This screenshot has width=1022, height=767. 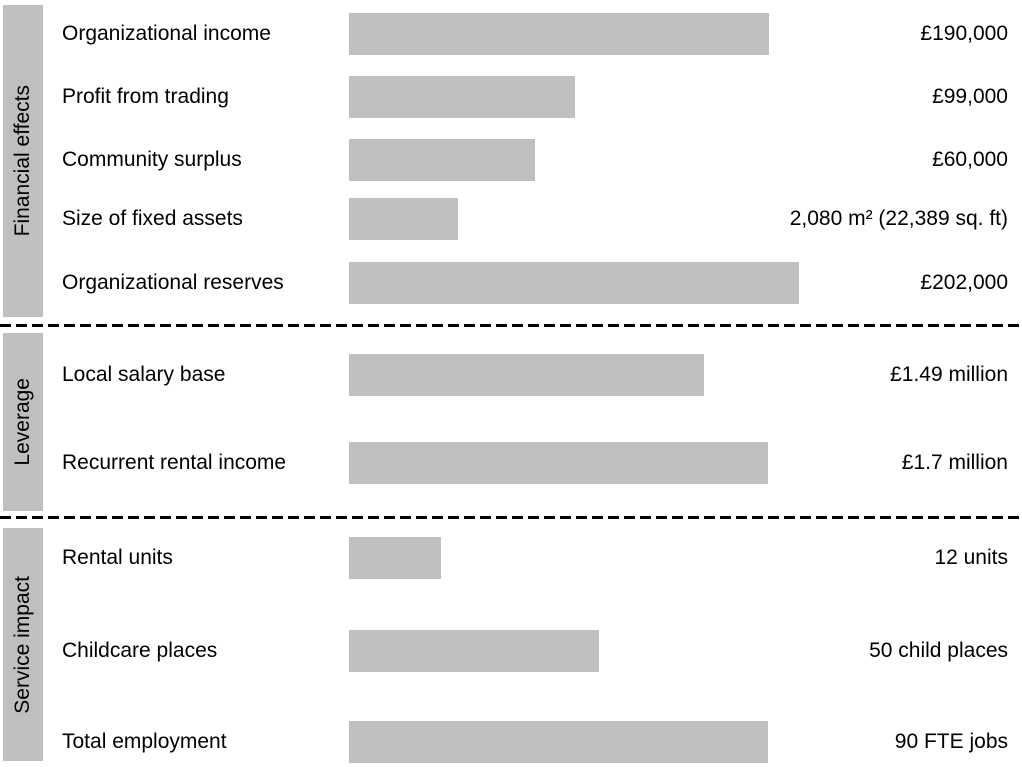 I want to click on chart-row: Recurrent rental income £1.7 million, so click(x=511, y=463).